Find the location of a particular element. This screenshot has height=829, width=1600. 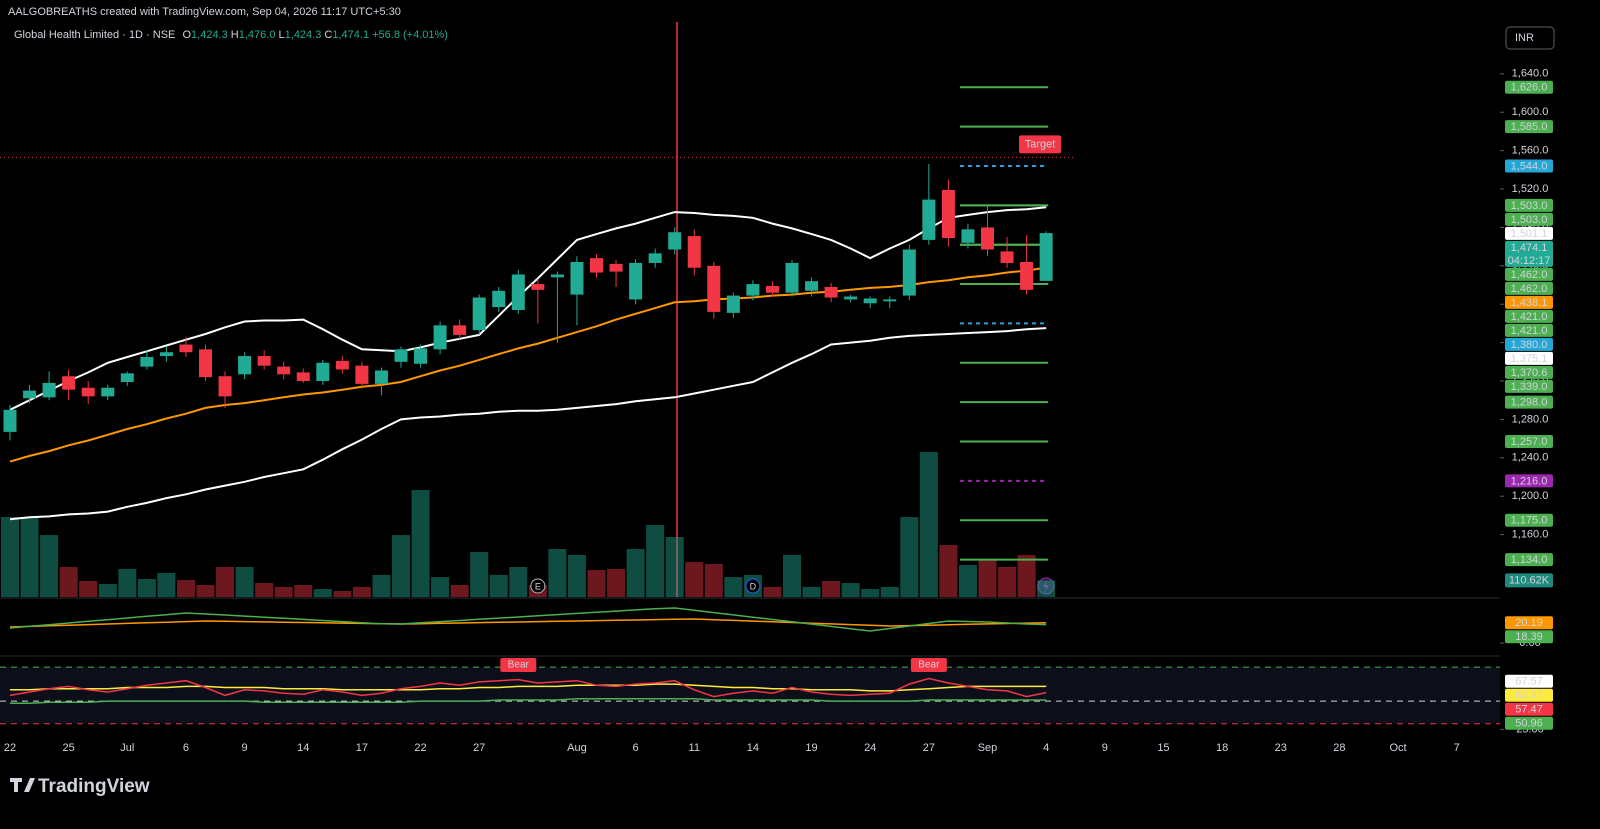

volume-label: 110.62K is located at coordinates (1529, 580).